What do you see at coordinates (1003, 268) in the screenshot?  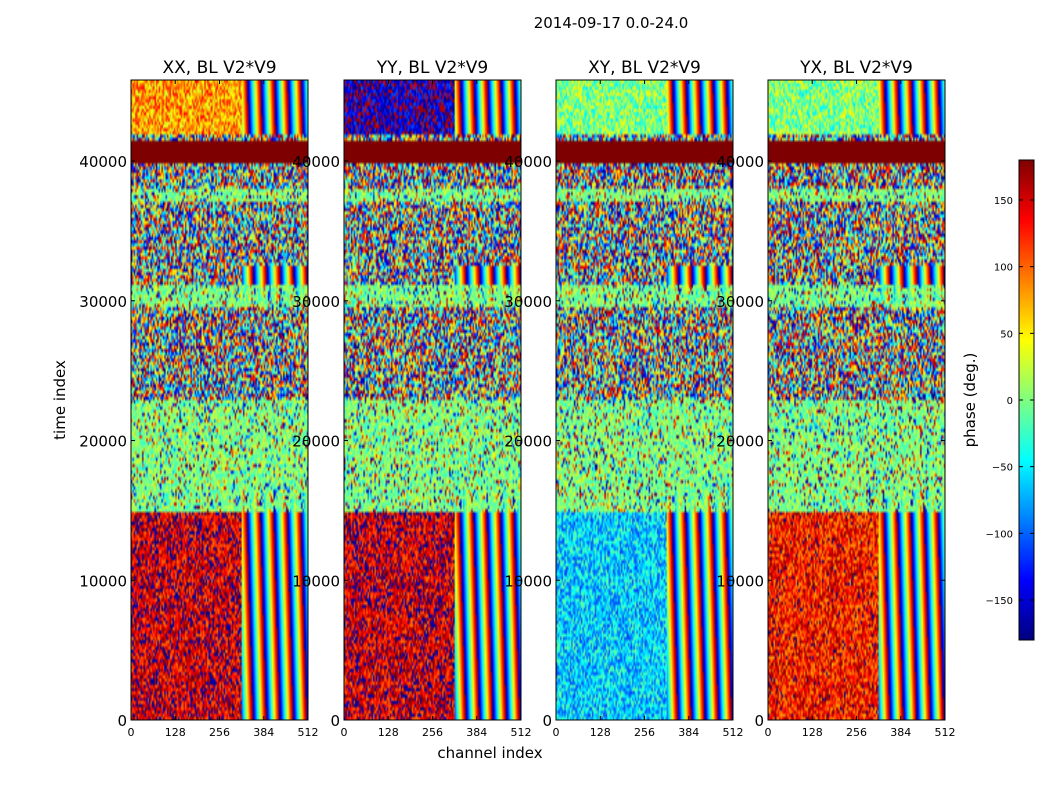 I see `colorbar-tick-label: 100` at bounding box center [1003, 268].